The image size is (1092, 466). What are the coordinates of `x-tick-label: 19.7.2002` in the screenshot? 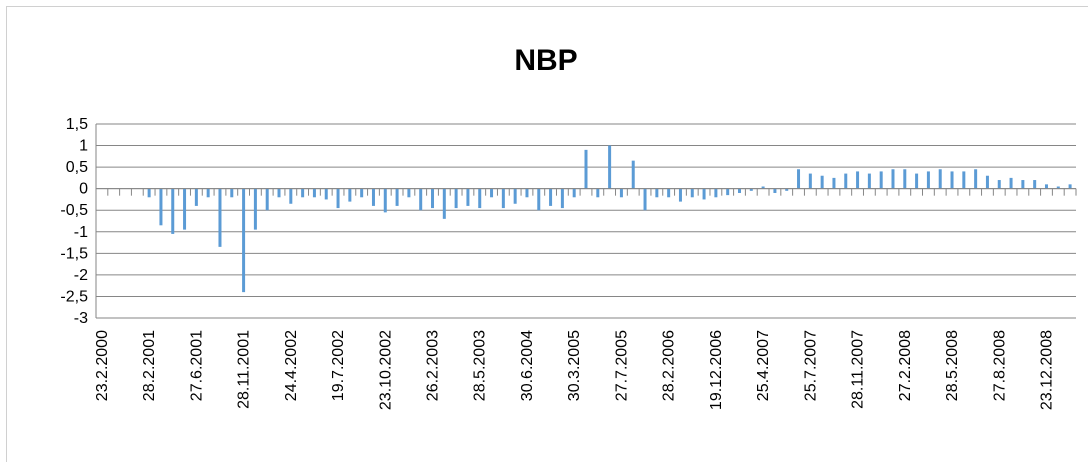 It's located at (338, 365).